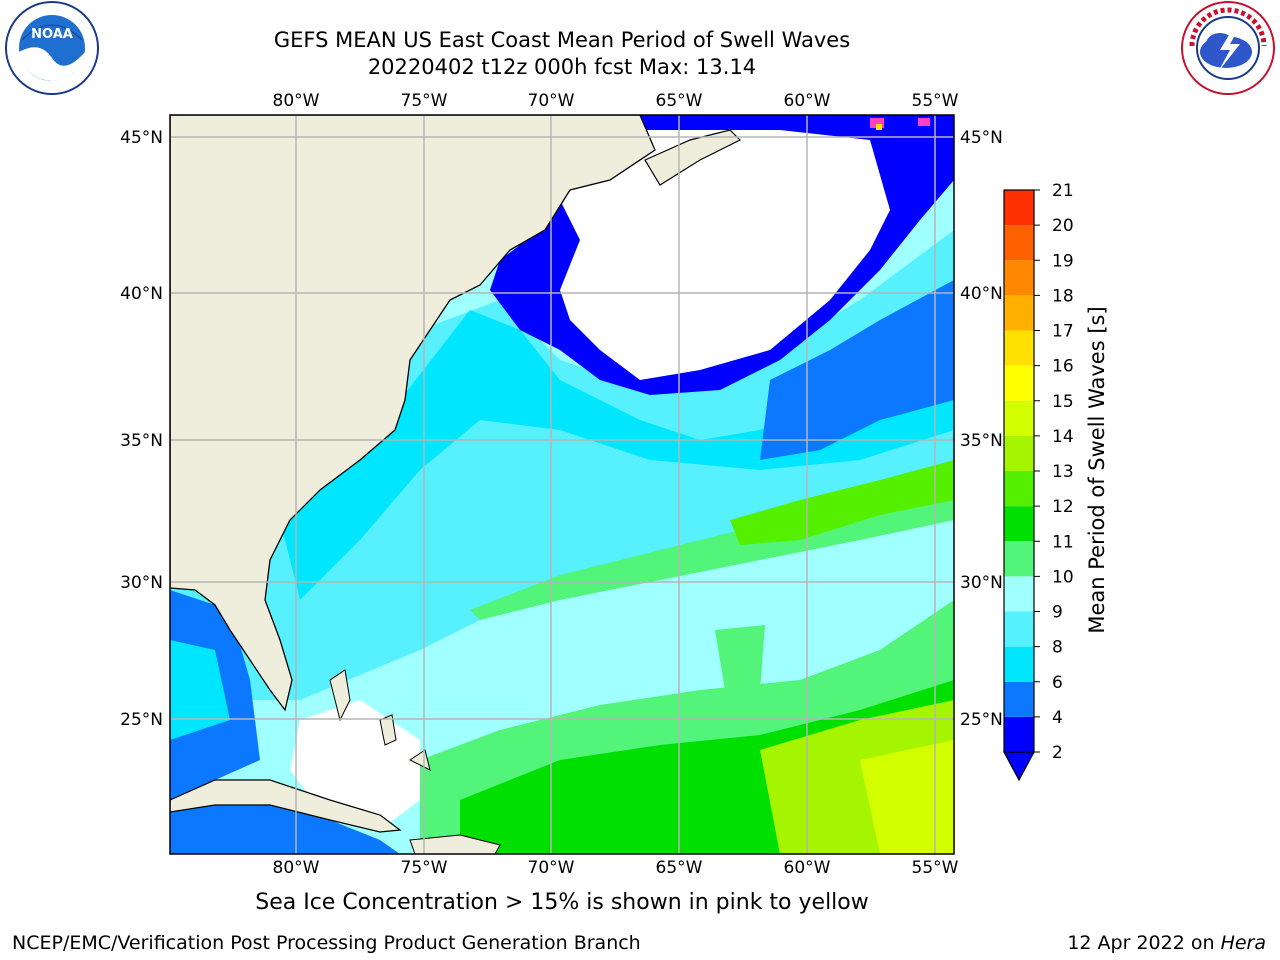  What do you see at coordinates (1063, 577) in the screenshot?
I see `colorbar-tick-label: 10` at bounding box center [1063, 577].